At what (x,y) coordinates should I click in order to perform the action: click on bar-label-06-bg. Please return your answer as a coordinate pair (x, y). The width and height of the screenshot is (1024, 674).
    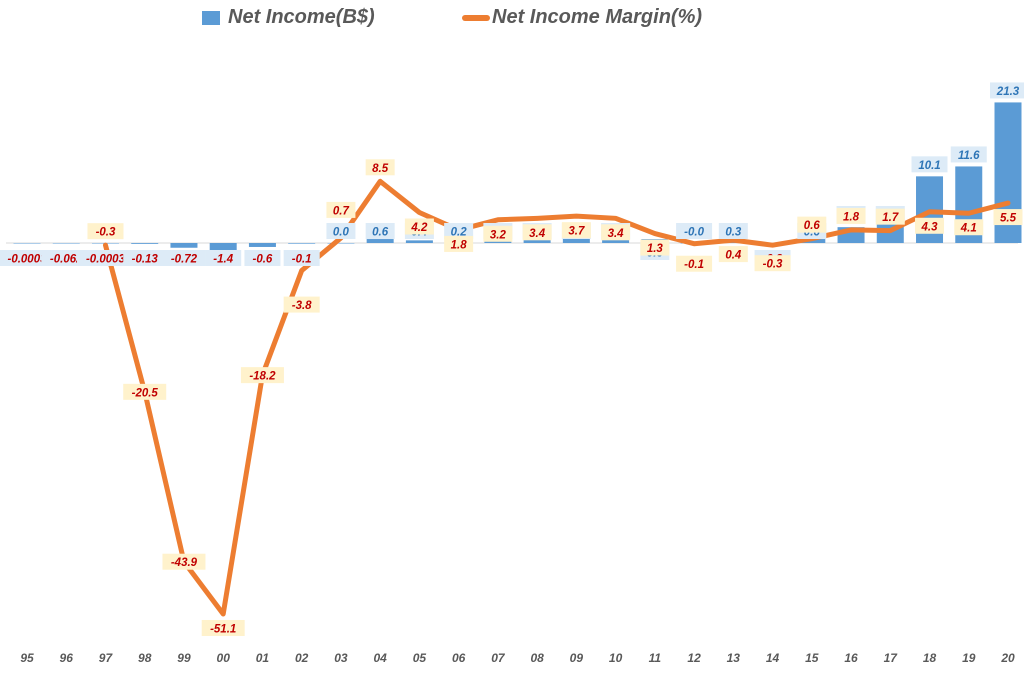
    Looking at the image, I should click on (459, 231).